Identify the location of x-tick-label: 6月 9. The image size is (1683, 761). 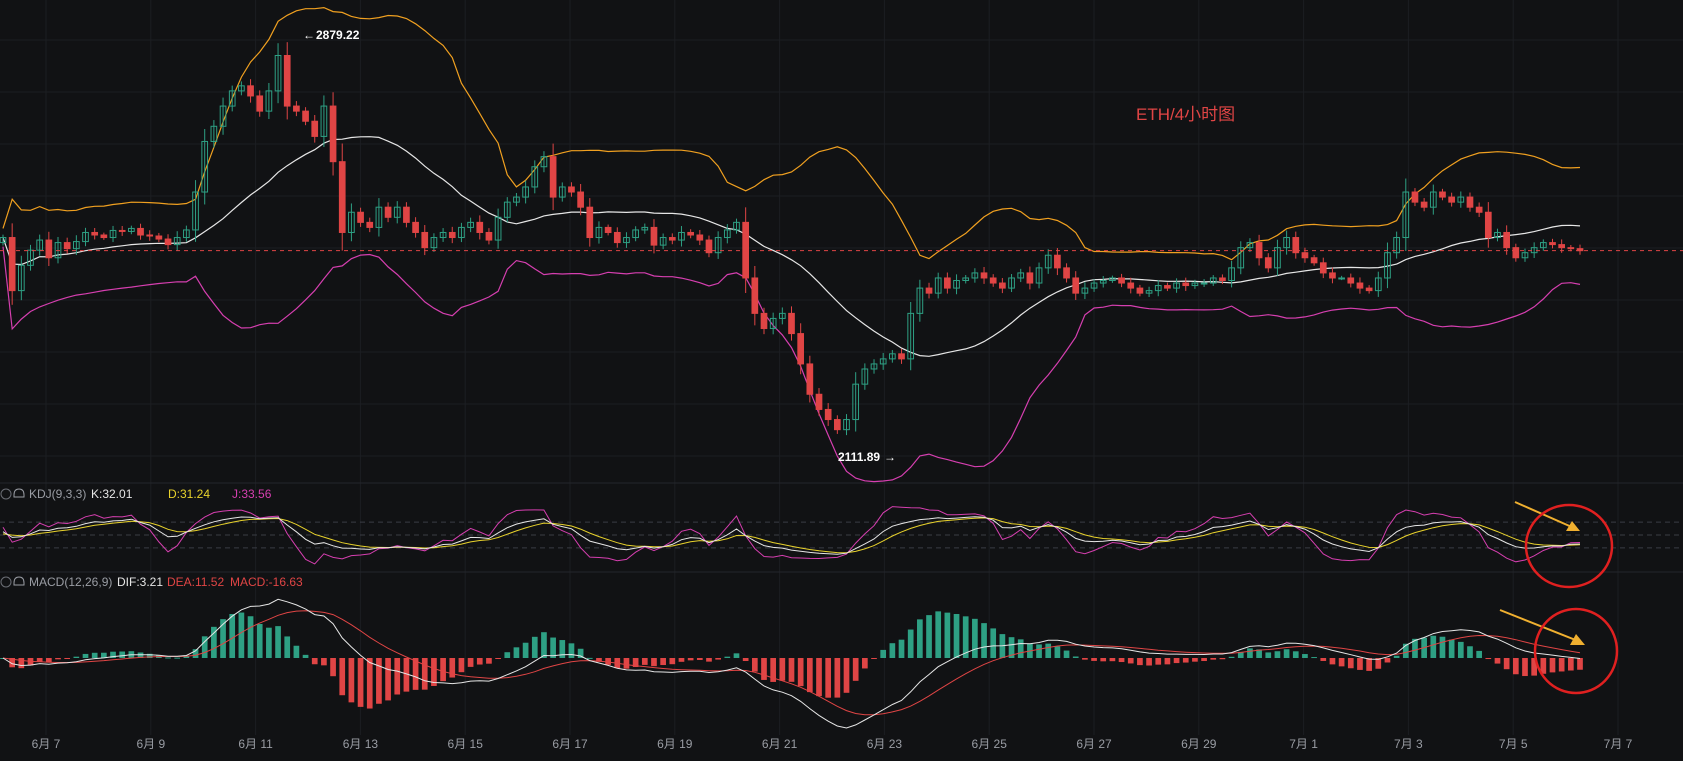
(150, 744).